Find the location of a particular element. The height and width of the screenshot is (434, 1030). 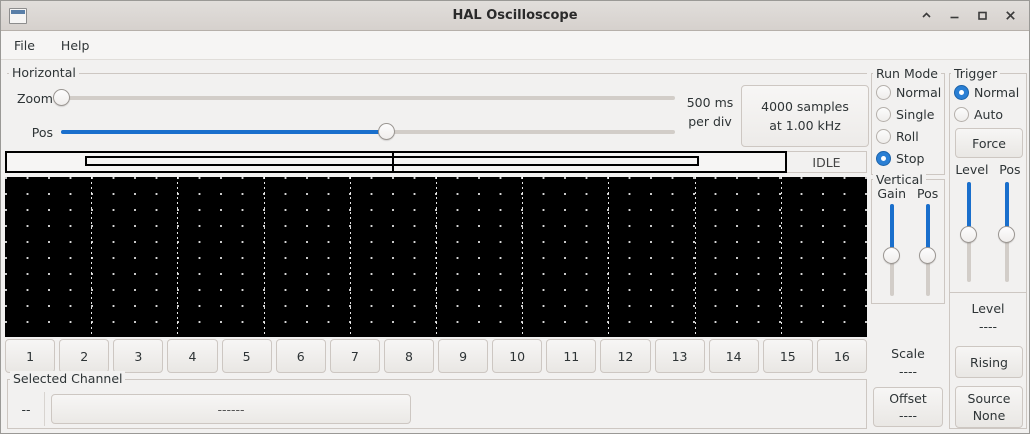

trigger-pos-handle is located at coordinates (1006, 234).